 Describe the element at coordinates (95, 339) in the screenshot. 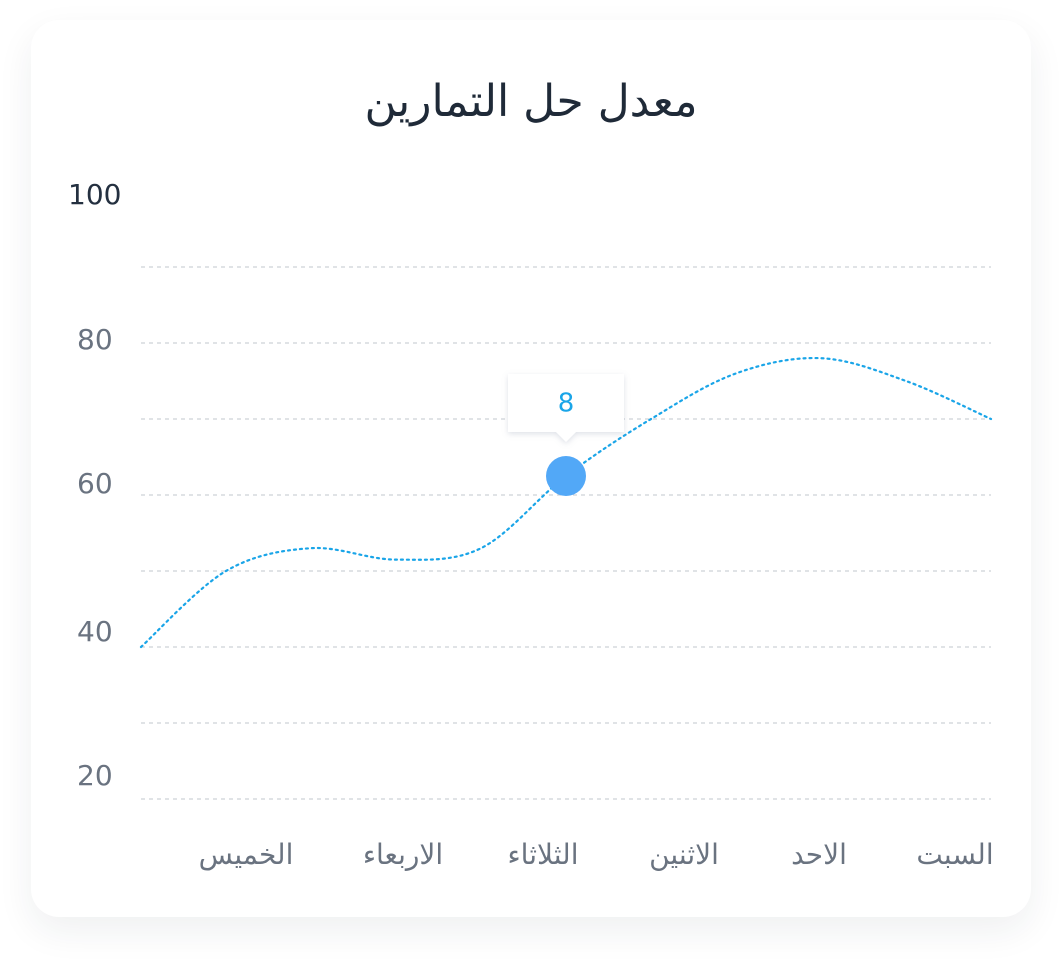

I see `y-tick-label: 80` at that location.